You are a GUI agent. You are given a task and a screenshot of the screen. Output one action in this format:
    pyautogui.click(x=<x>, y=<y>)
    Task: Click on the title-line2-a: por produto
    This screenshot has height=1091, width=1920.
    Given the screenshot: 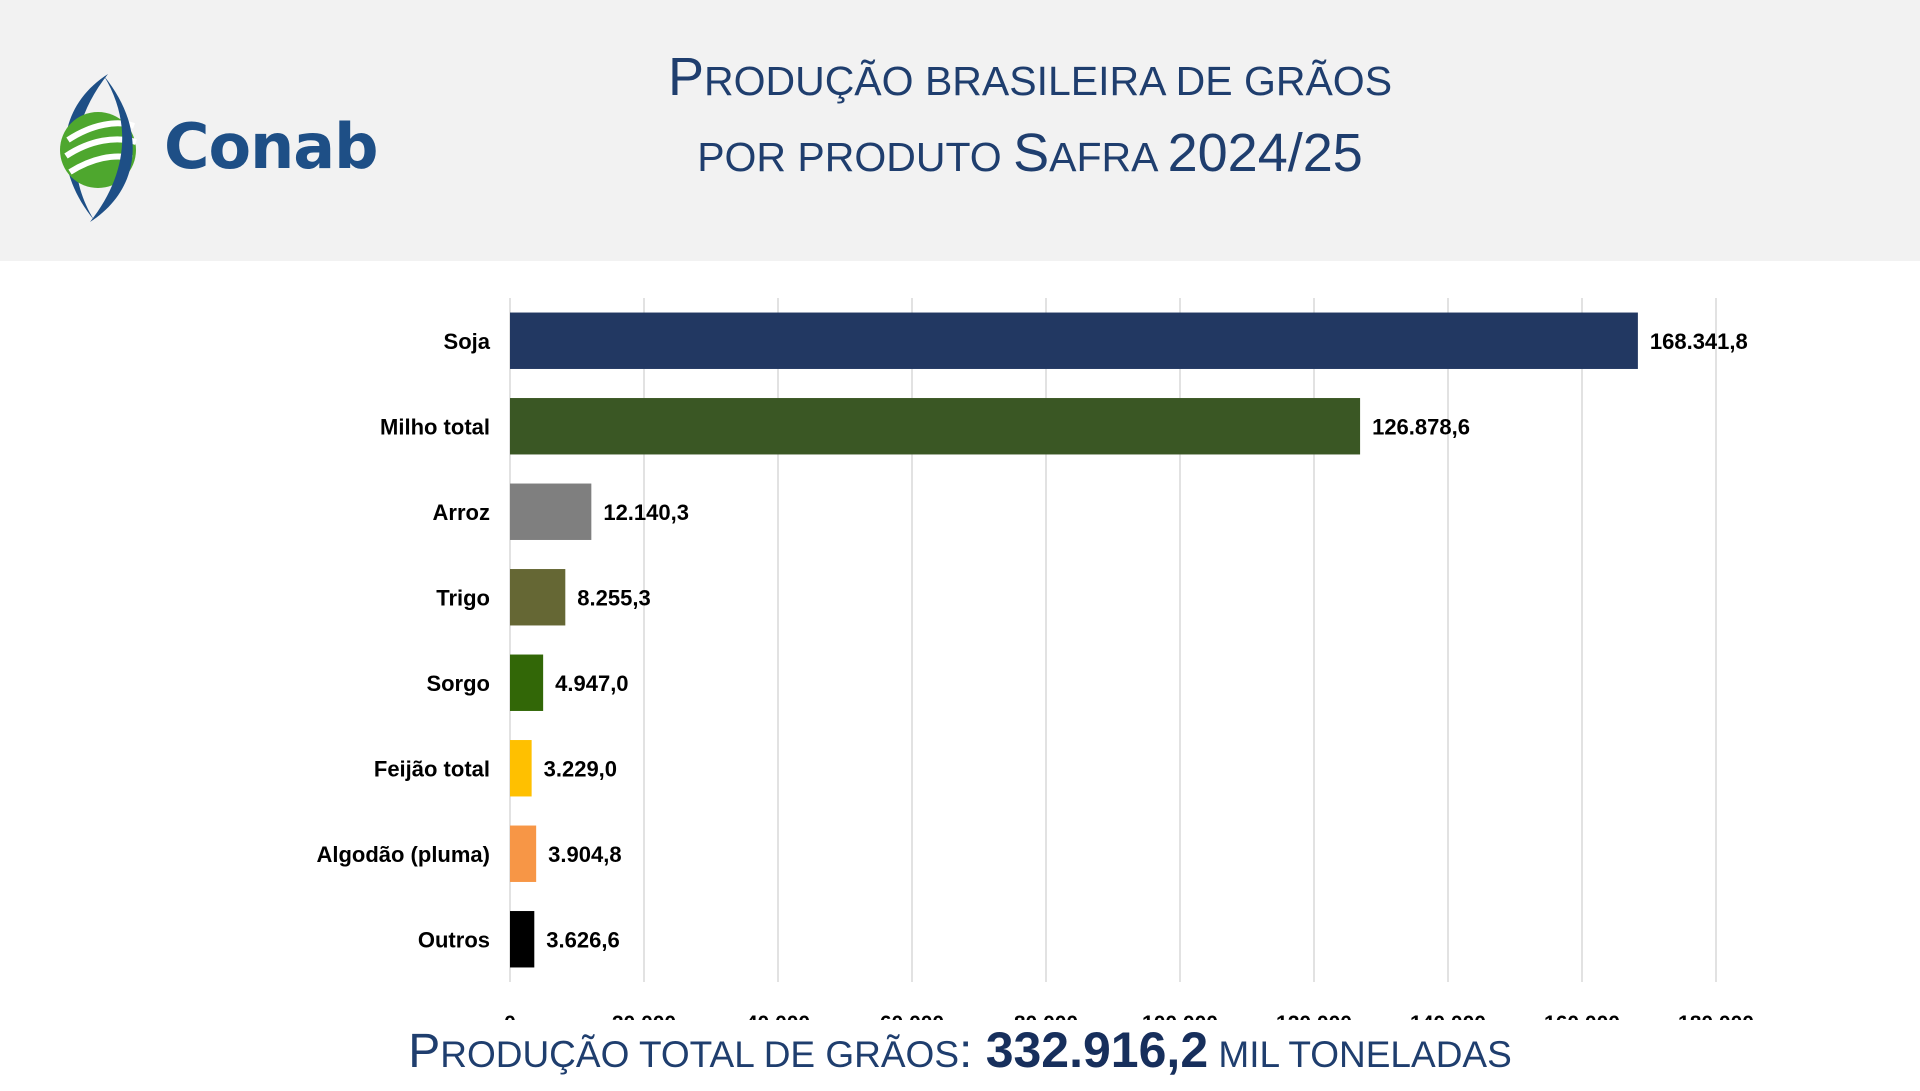 What is the action you would take?
    pyautogui.click(x=855, y=157)
    